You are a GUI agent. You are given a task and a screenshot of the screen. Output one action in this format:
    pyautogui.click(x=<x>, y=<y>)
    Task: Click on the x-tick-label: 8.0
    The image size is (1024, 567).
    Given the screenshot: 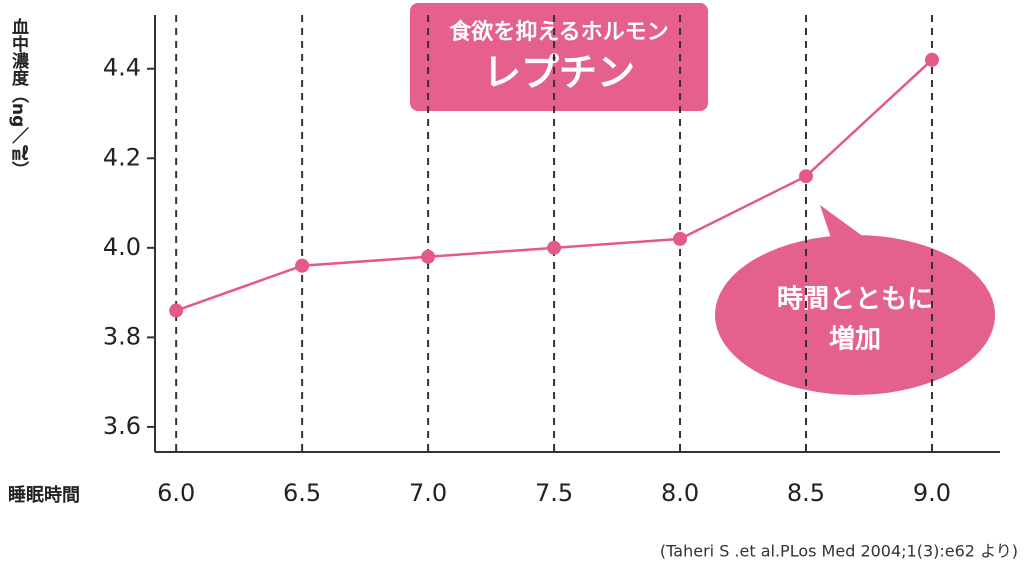 What is the action you would take?
    pyautogui.click(x=680, y=493)
    